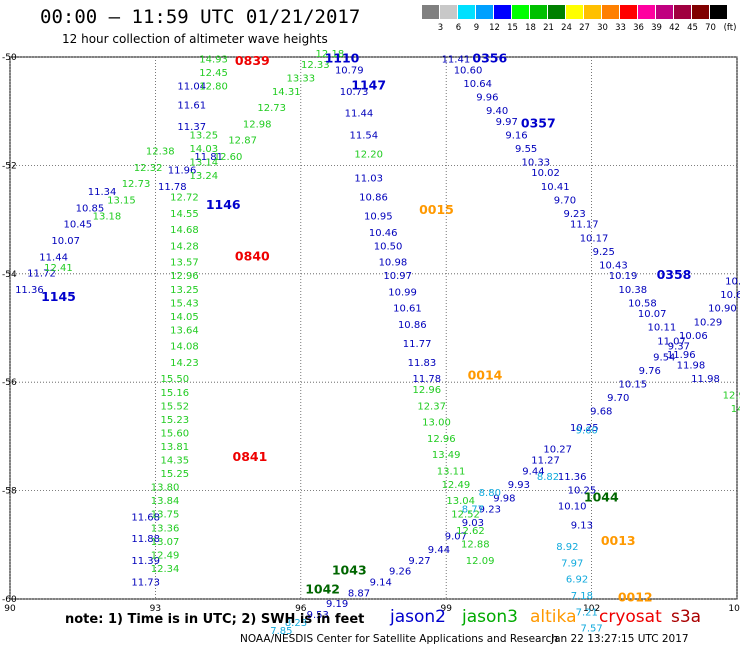 This screenshot has width=740, height=650. What do you see at coordinates (9, 383) in the screenshot?
I see `y-tick-label: -56` at bounding box center [9, 383].